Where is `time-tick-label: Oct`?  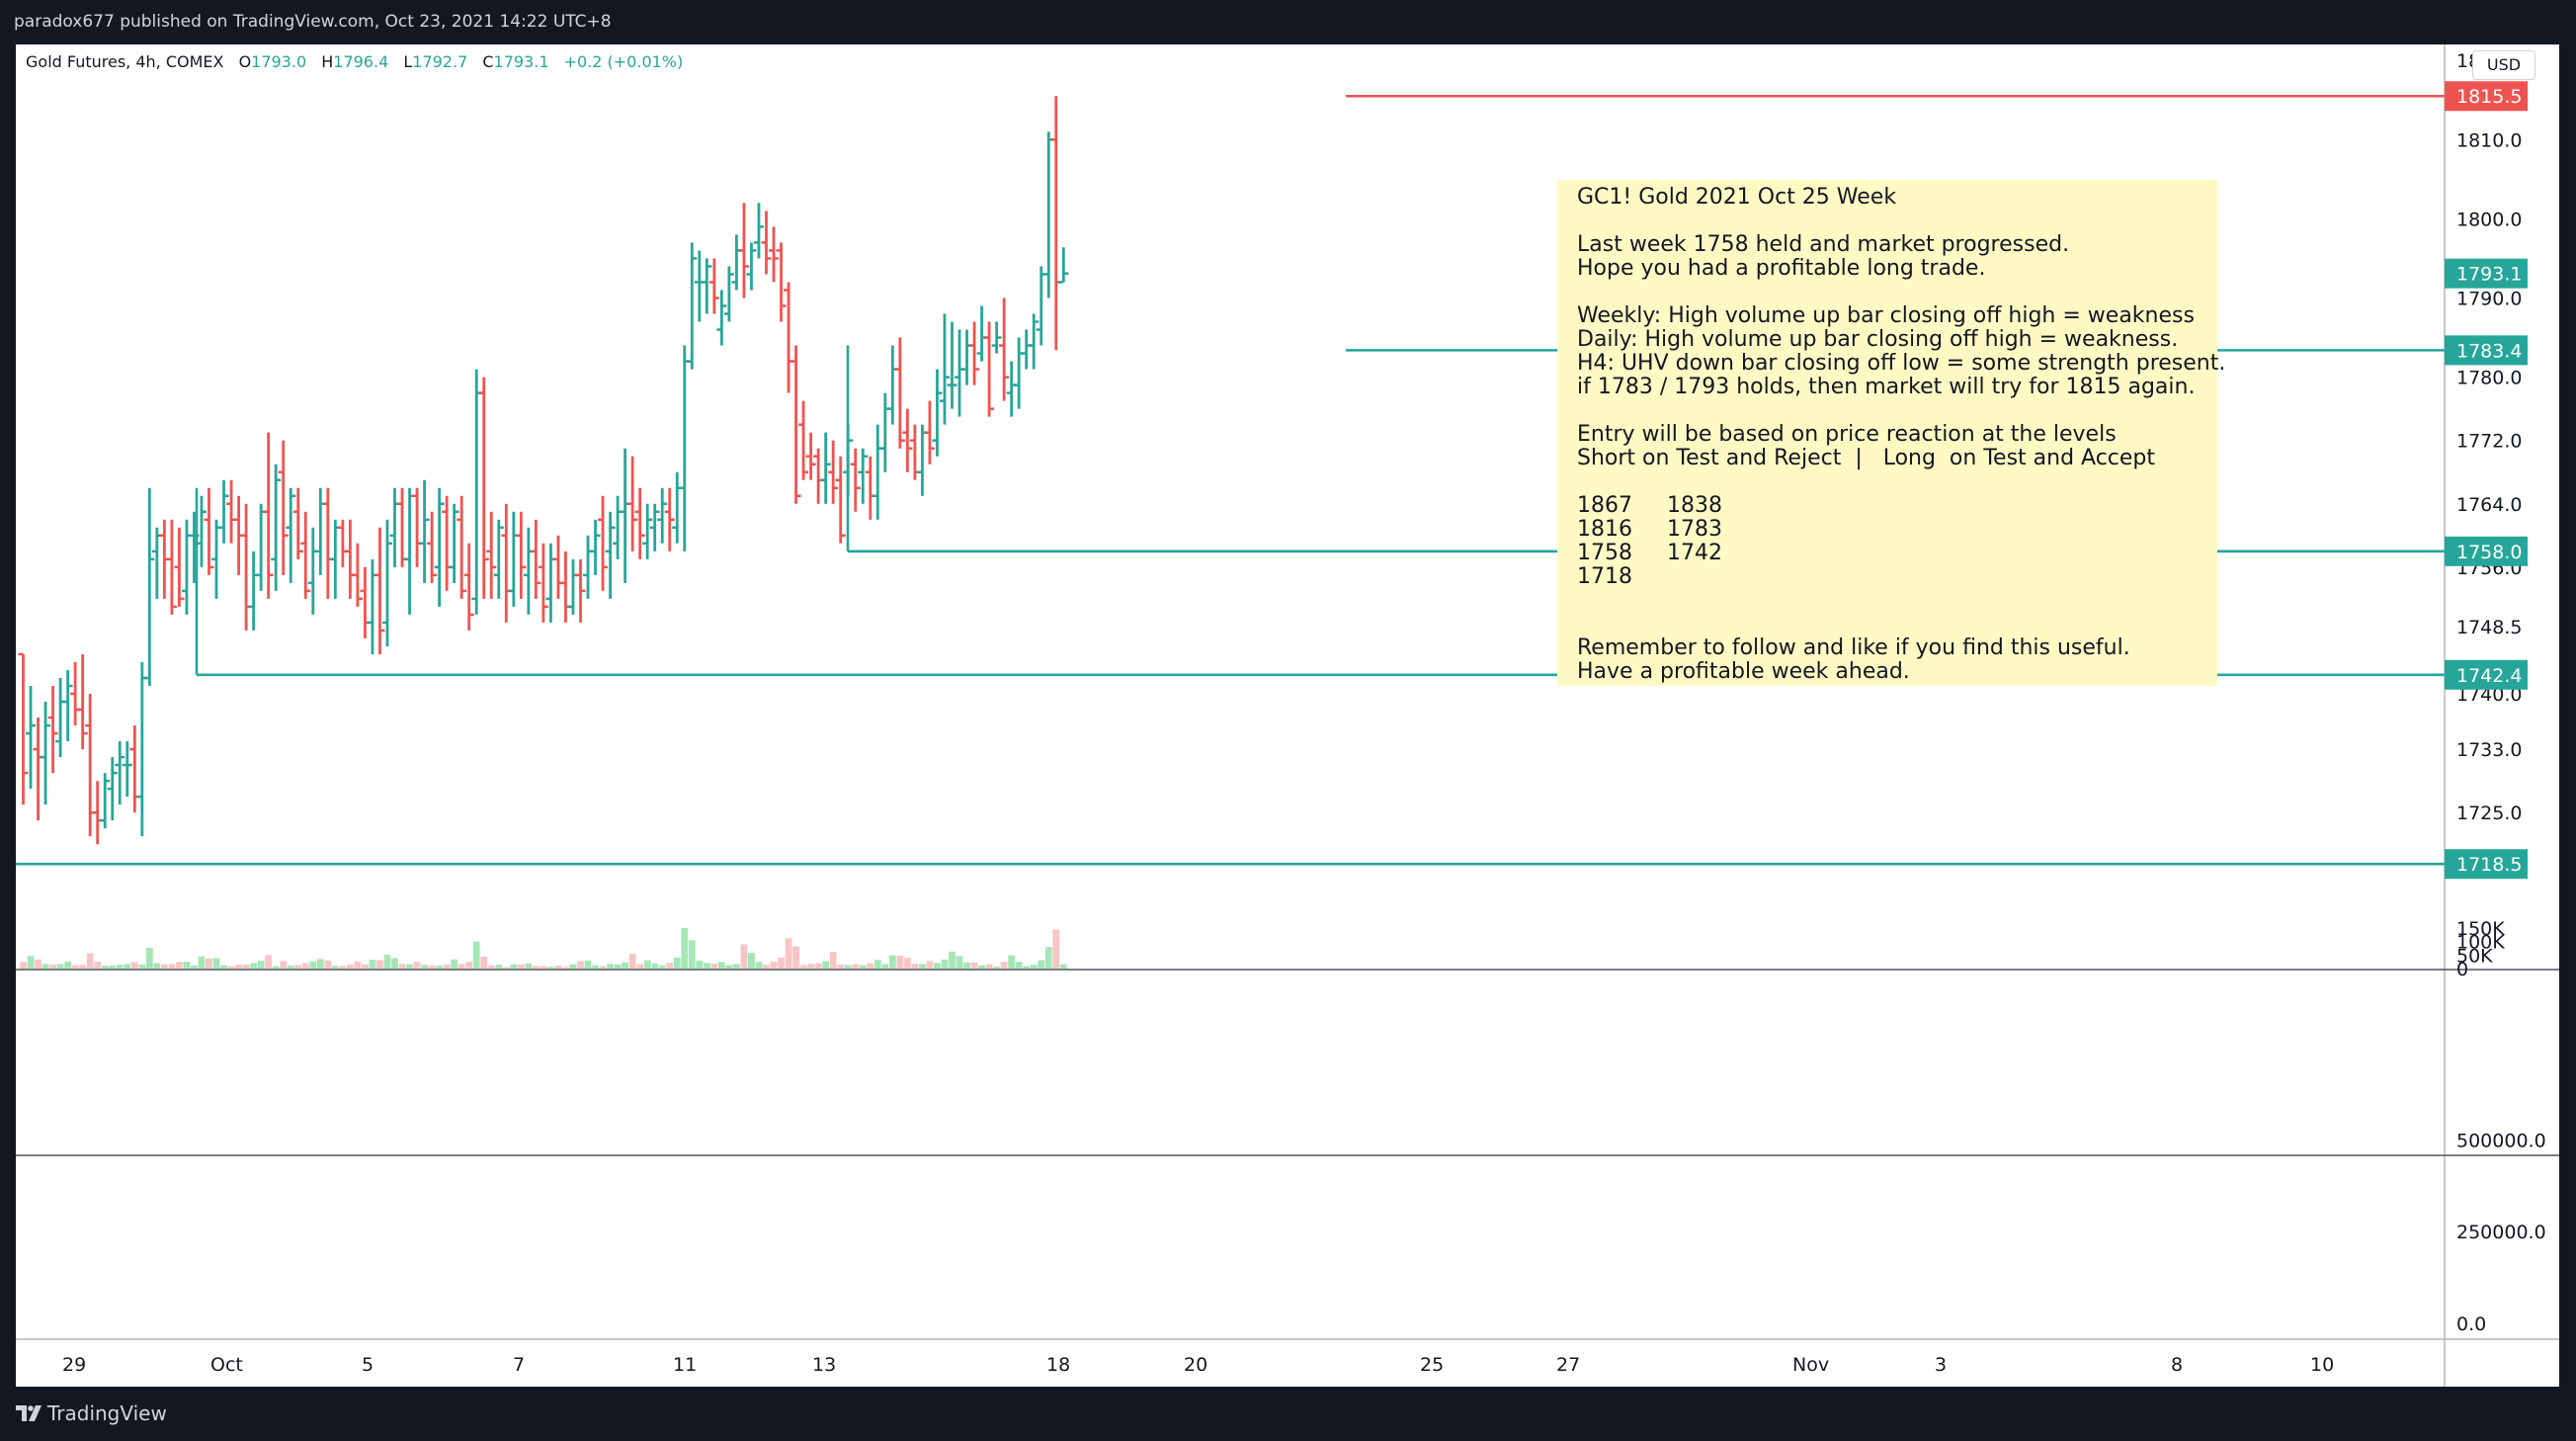
time-tick-label: Oct is located at coordinates (226, 1365).